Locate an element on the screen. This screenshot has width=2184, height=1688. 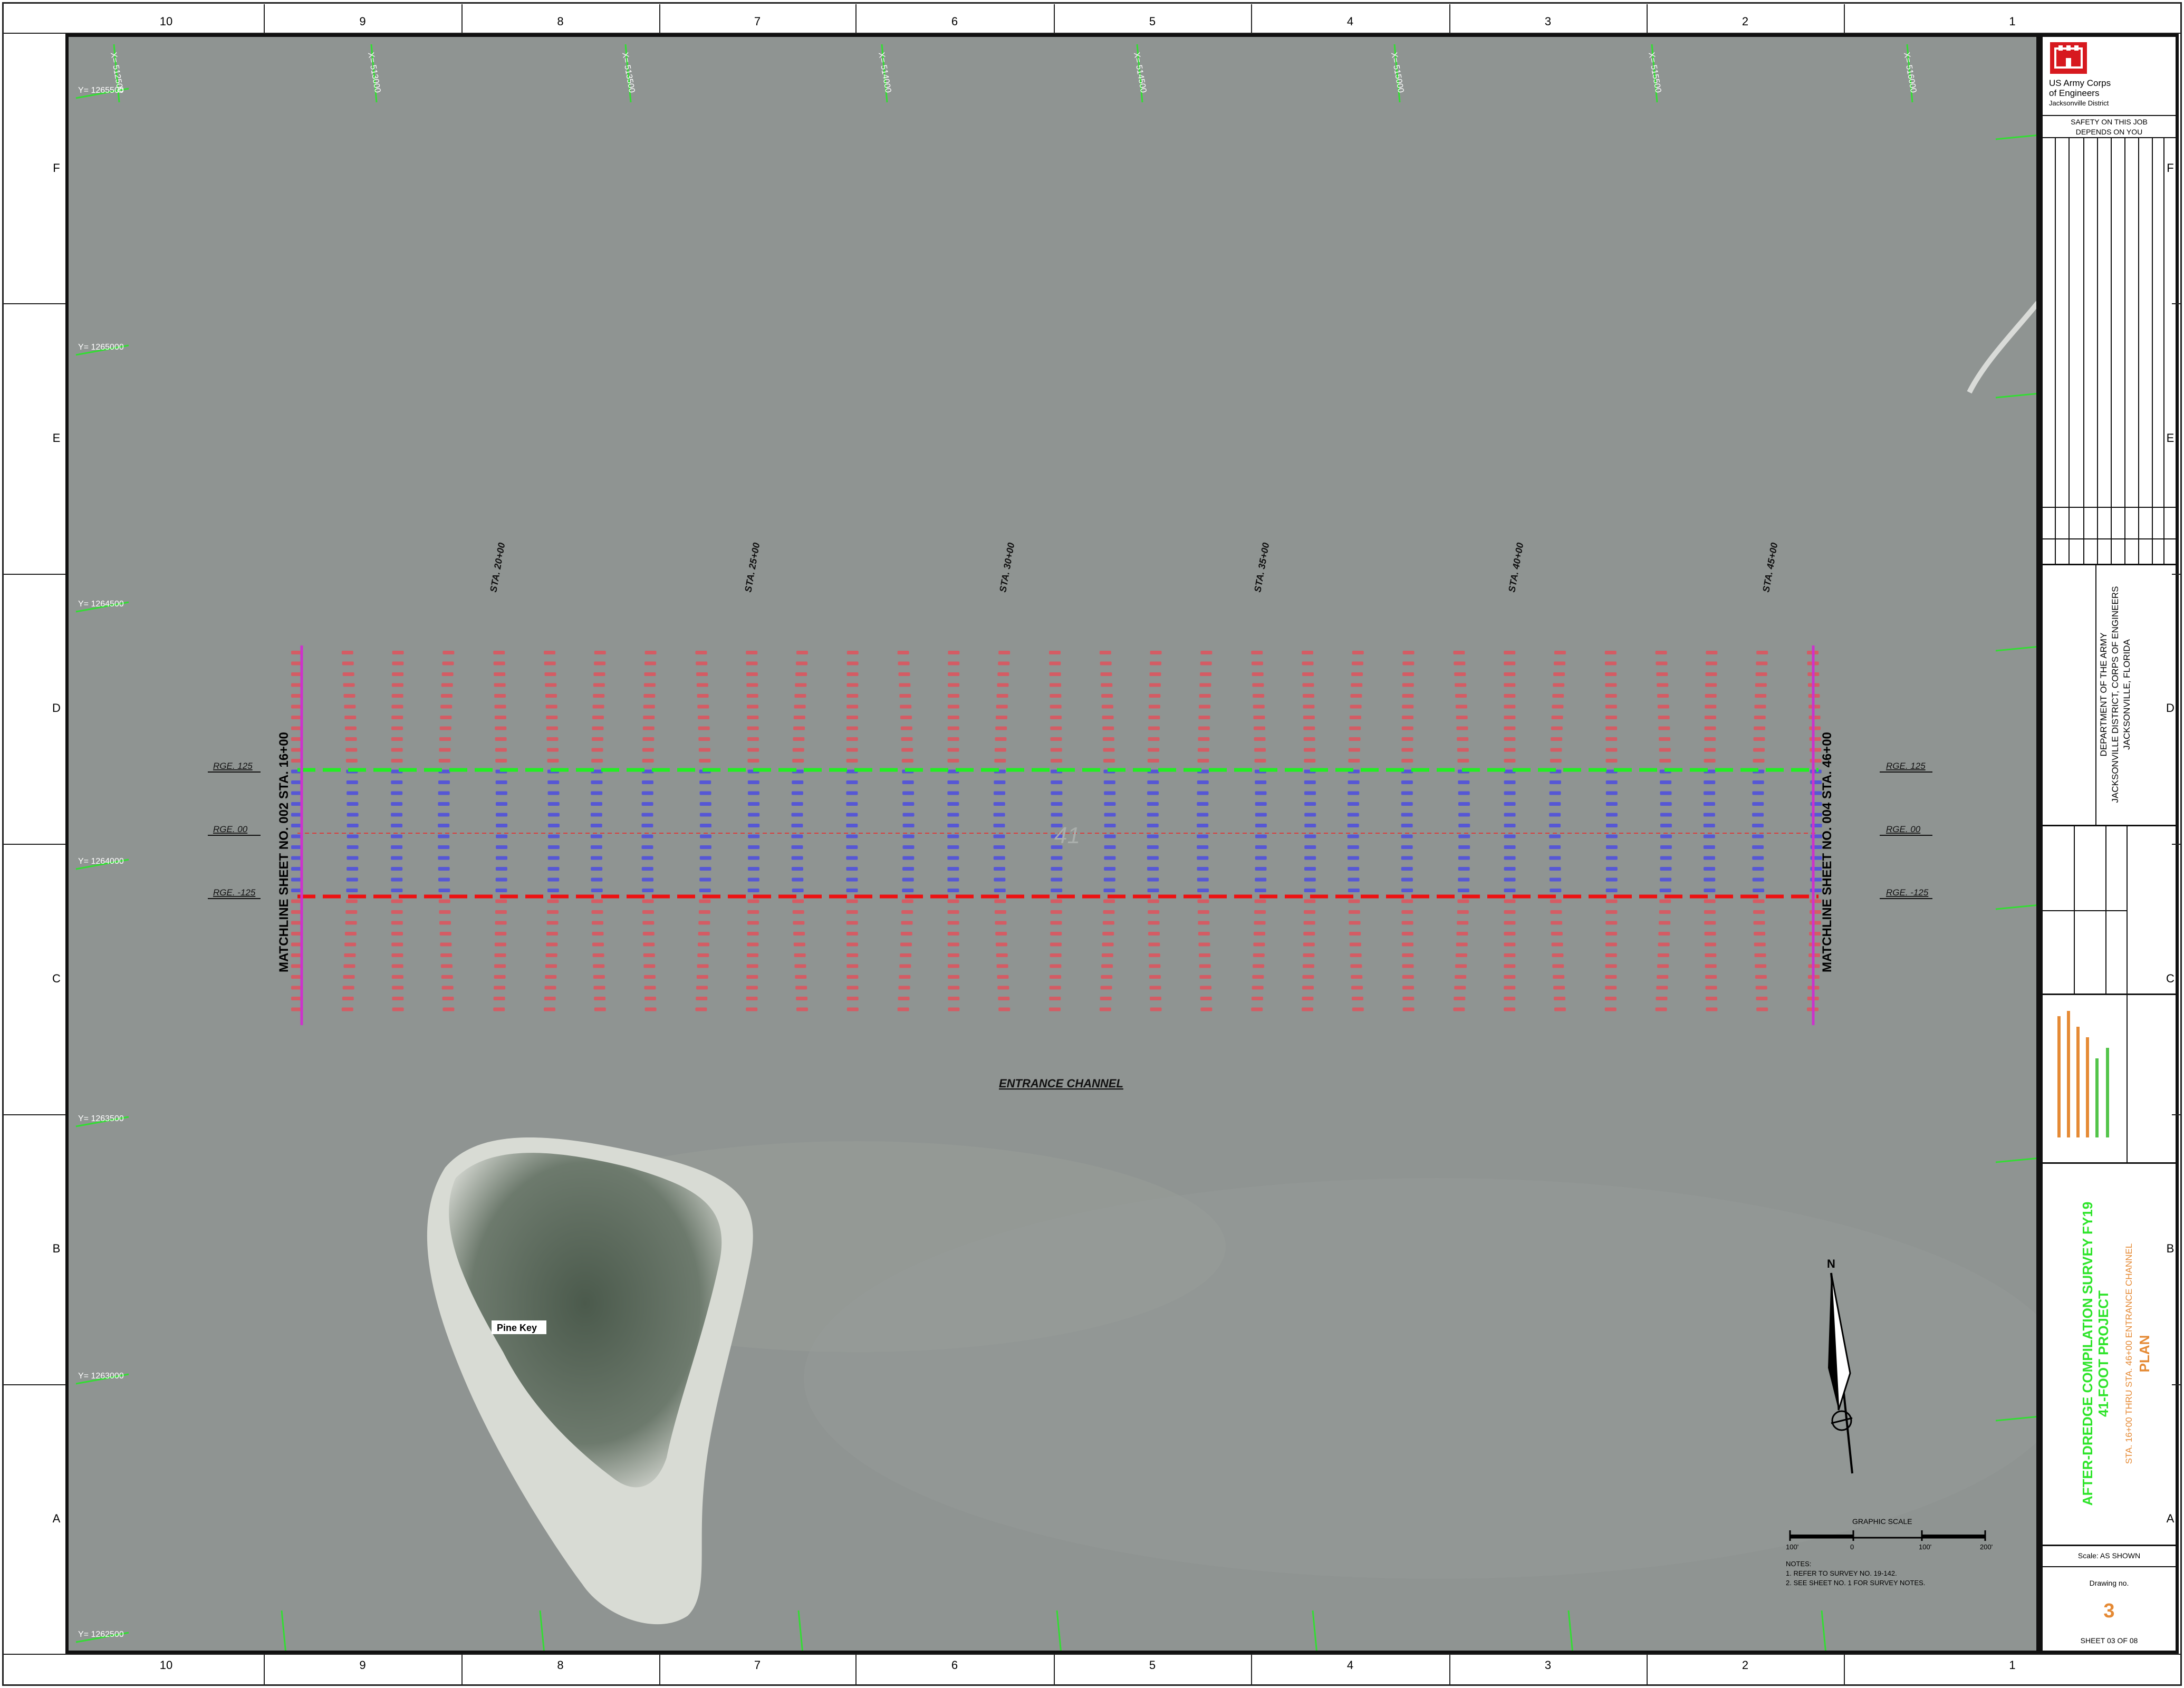
channel-depth-label: 41 is located at coordinates (1067, 836).